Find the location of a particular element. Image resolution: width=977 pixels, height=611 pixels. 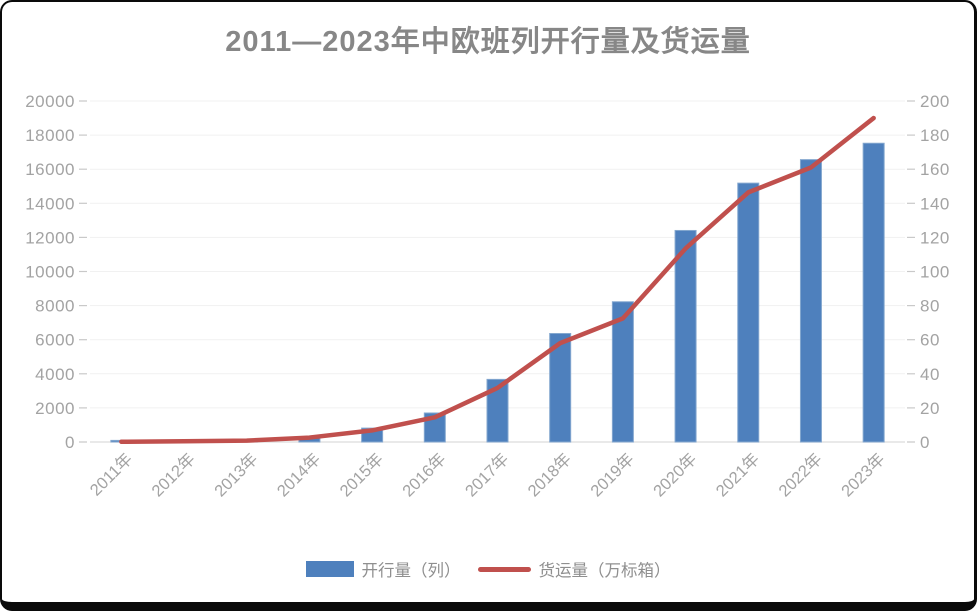

y-axis-label-right: 0 is located at coordinates (925, 442).